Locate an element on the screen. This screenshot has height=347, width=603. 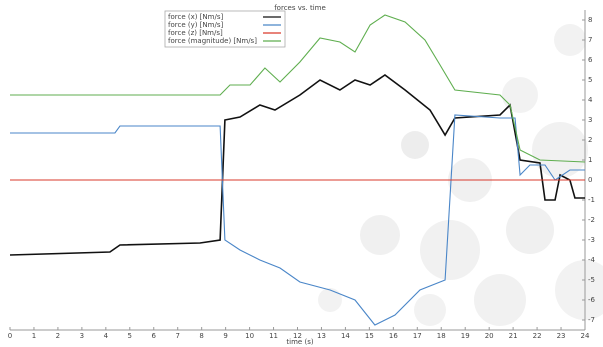
x-tick-label: 15 is located at coordinates (369, 336).